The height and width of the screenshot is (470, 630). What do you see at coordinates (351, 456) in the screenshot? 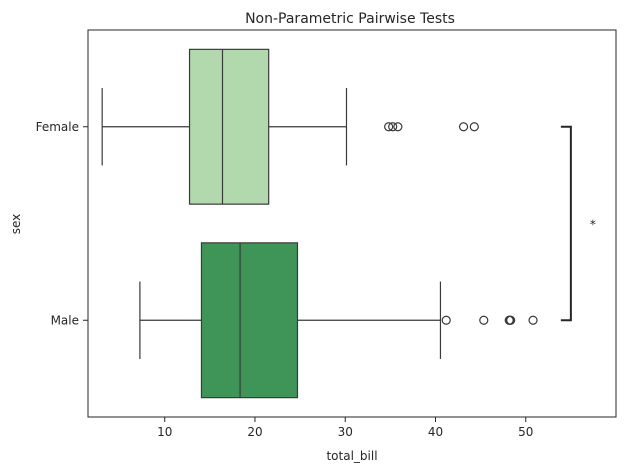
I see `x-axis-label: total_bill` at bounding box center [351, 456].